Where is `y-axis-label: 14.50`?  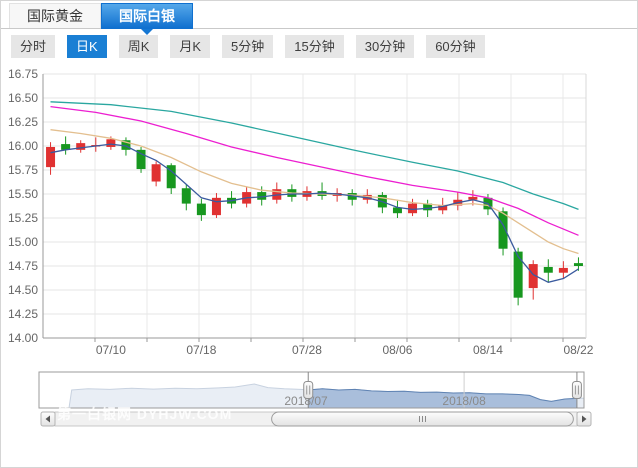 y-axis-label: 14.50 is located at coordinates (23, 290).